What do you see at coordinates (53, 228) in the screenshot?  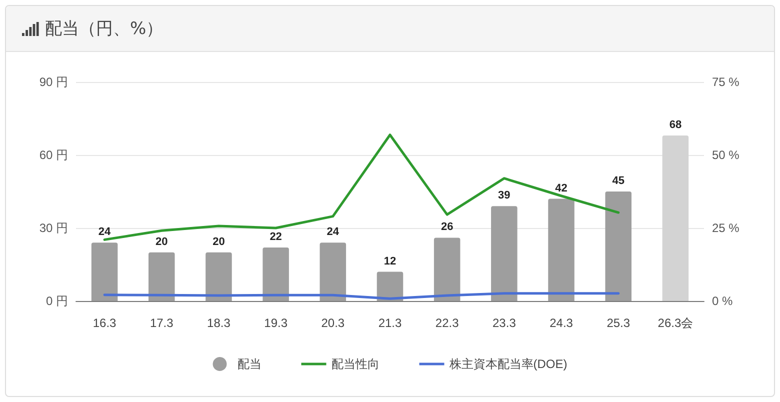 I see `y-tick-label: 30 円` at bounding box center [53, 228].